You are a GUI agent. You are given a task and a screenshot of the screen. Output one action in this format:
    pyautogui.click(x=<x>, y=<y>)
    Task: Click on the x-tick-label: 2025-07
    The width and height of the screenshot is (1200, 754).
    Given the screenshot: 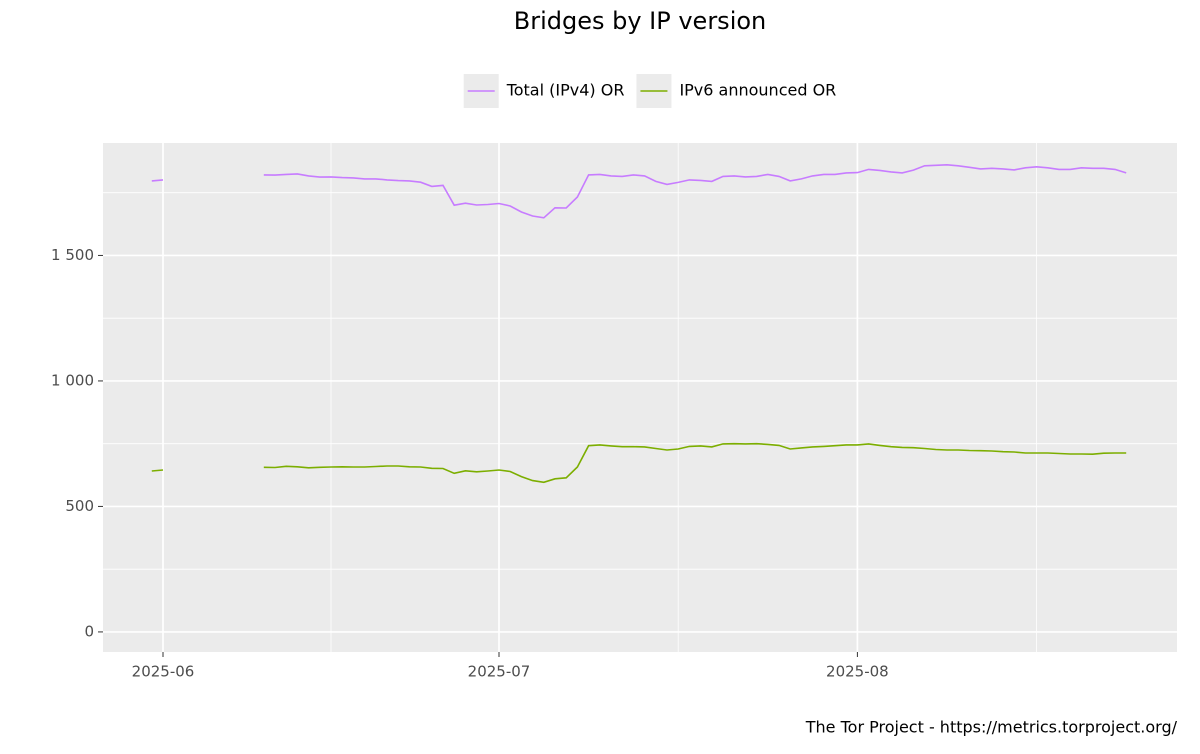 What is the action you would take?
    pyautogui.click(x=499, y=672)
    